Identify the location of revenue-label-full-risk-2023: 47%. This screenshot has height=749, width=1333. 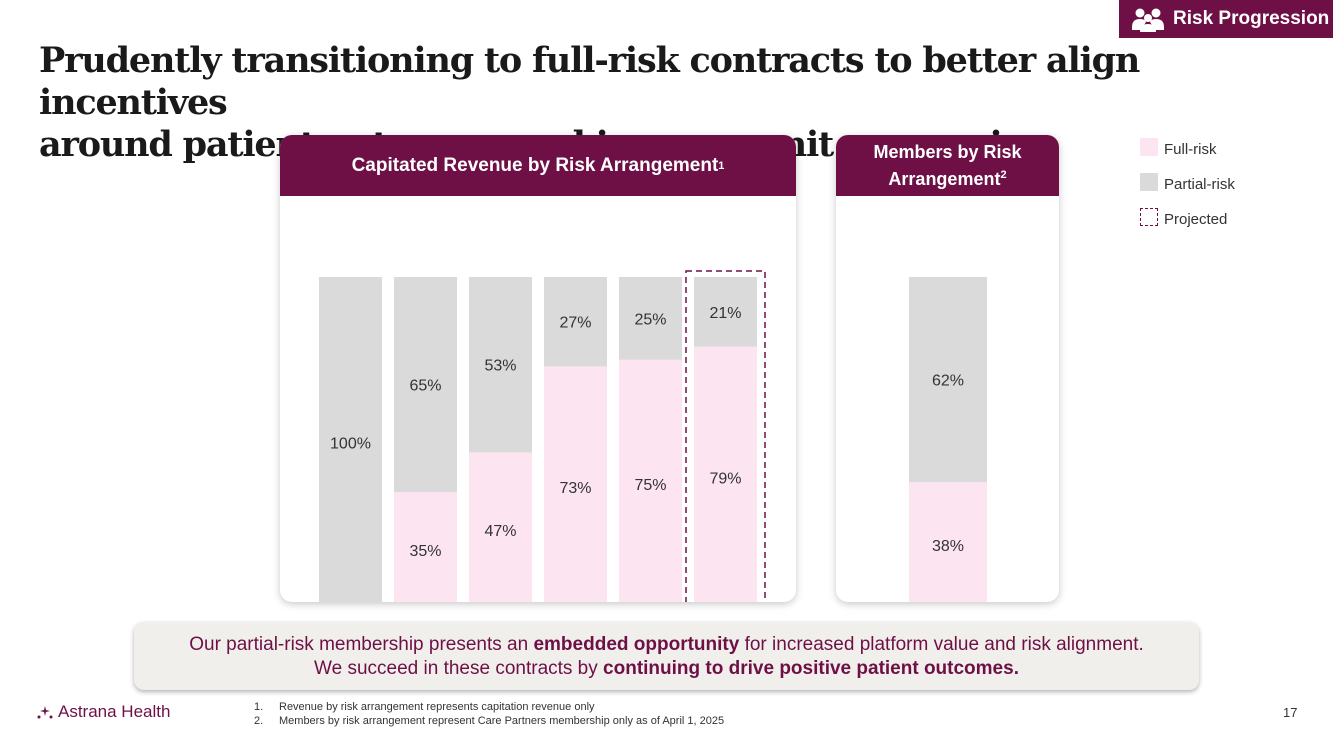
(500, 531).